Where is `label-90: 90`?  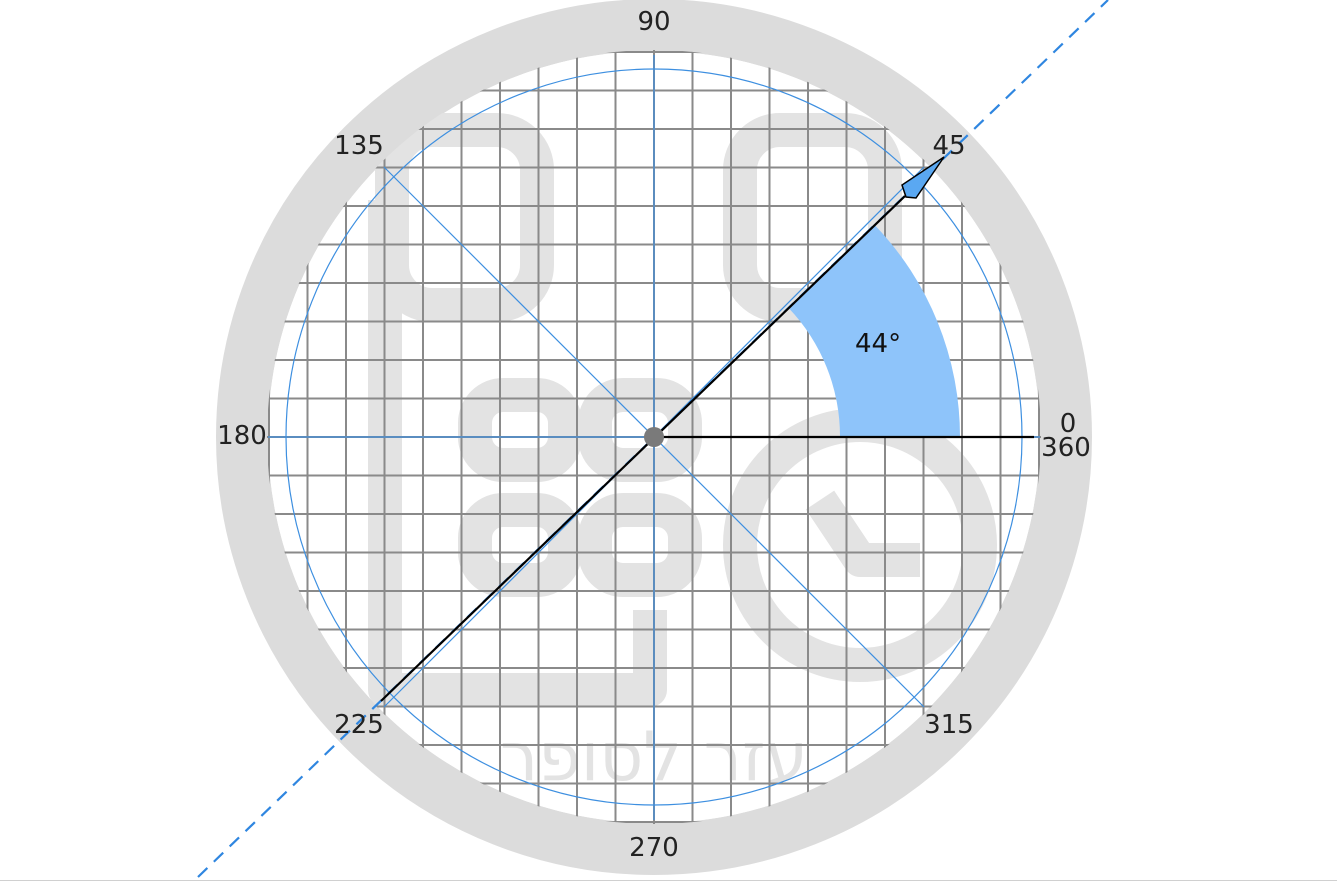
label-90: 90 is located at coordinates (653, 22).